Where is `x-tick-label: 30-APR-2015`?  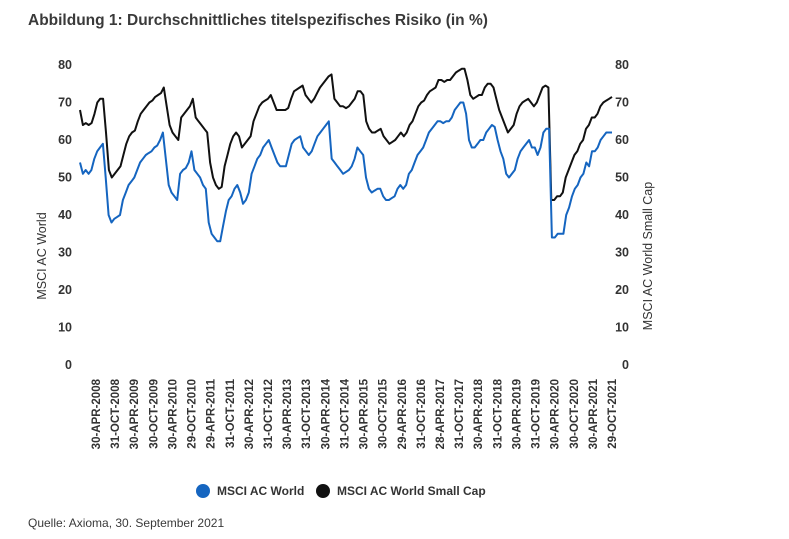 x-tick-label: 30-APR-2015 is located at coordinates (365, 413).